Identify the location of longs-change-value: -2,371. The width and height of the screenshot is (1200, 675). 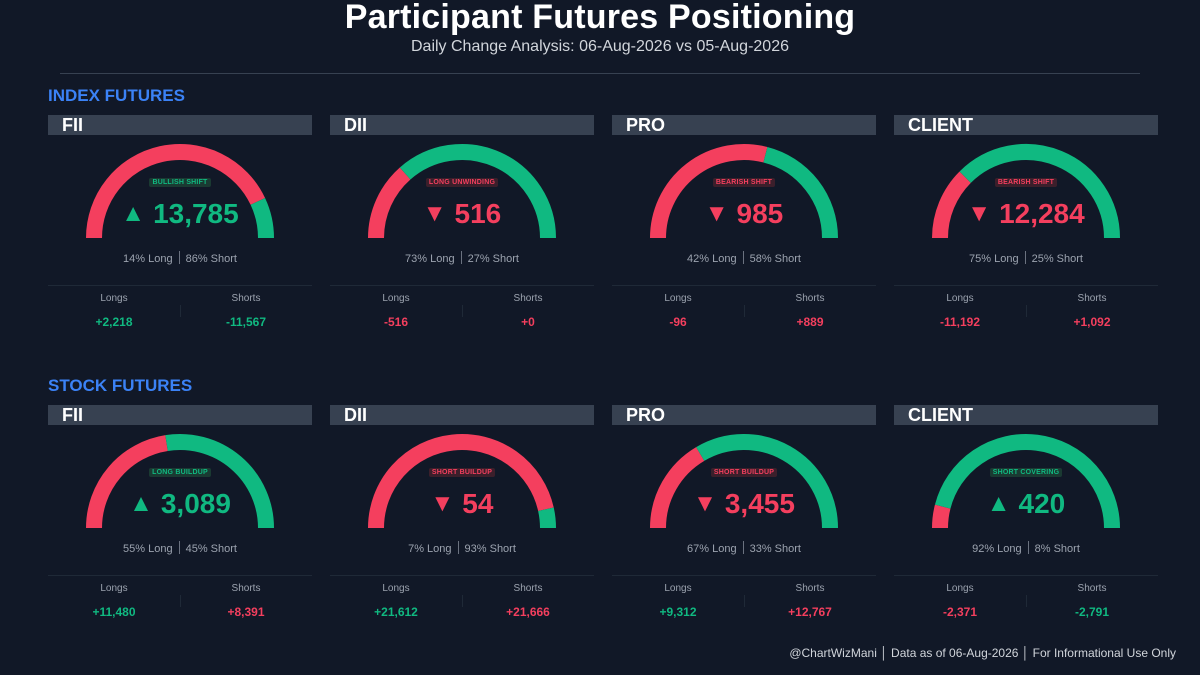
(960, 612).